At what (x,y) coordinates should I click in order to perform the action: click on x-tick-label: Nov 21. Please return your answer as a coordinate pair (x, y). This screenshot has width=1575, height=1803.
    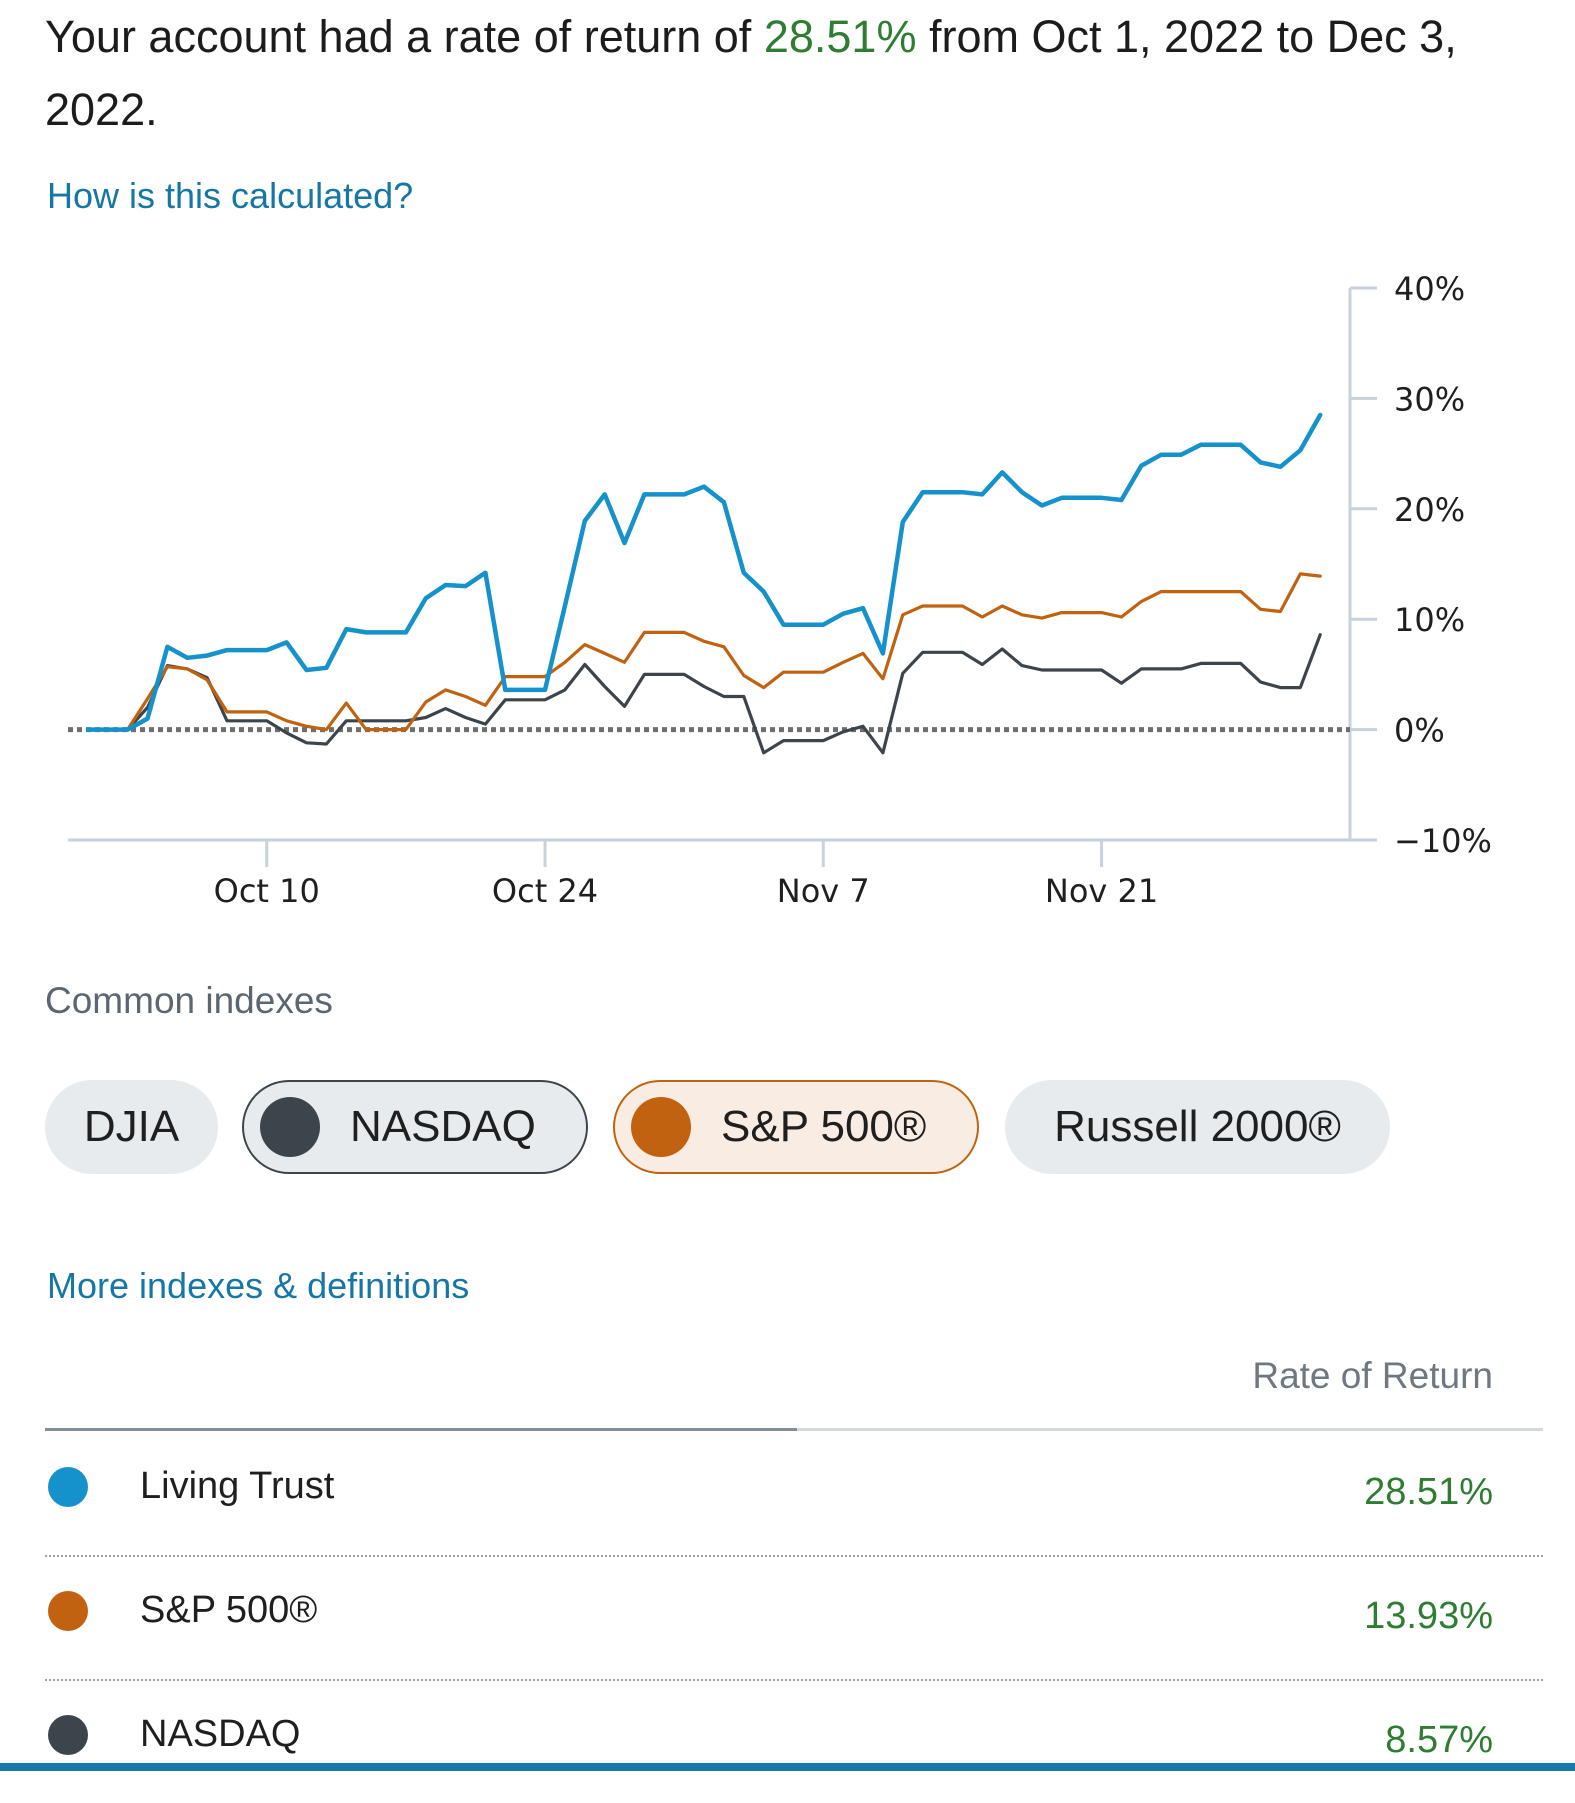
    Looking at the image, I should click on (1101, 891).